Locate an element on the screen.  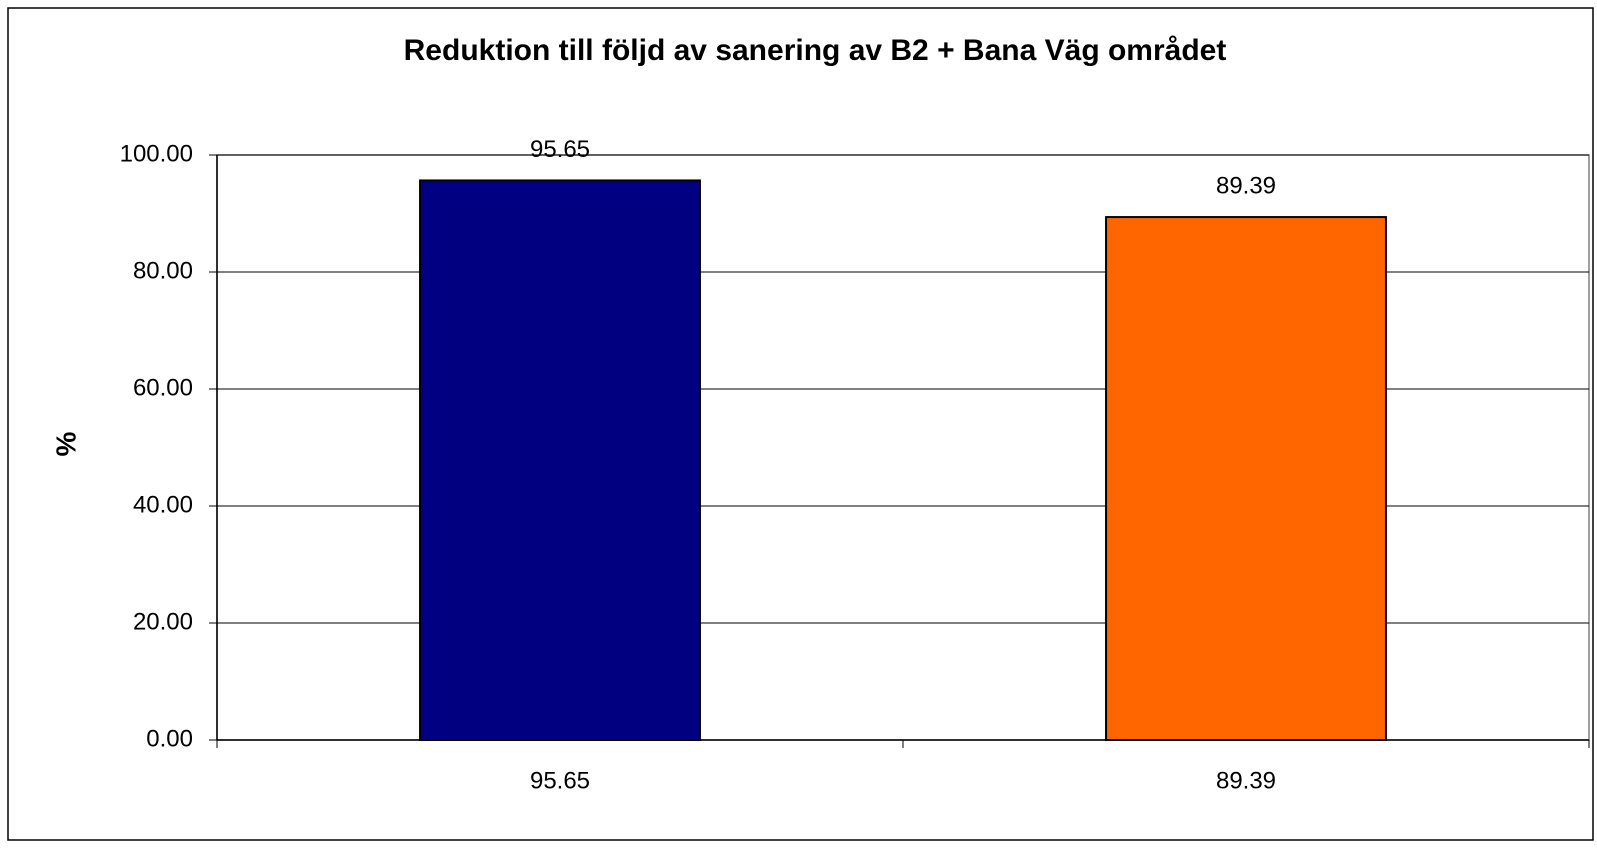
y-tick-label: 100.00 is located at coordinates (156, 153).